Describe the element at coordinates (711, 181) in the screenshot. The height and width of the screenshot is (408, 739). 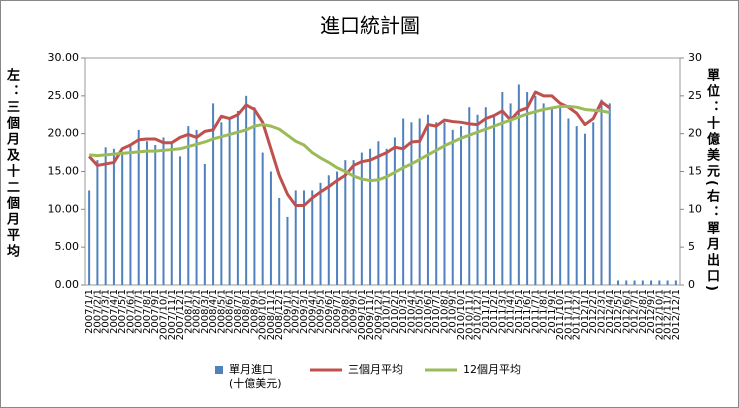
I see `y2-axis-label: 單位：十億美元(右：單月出口)` at that location.